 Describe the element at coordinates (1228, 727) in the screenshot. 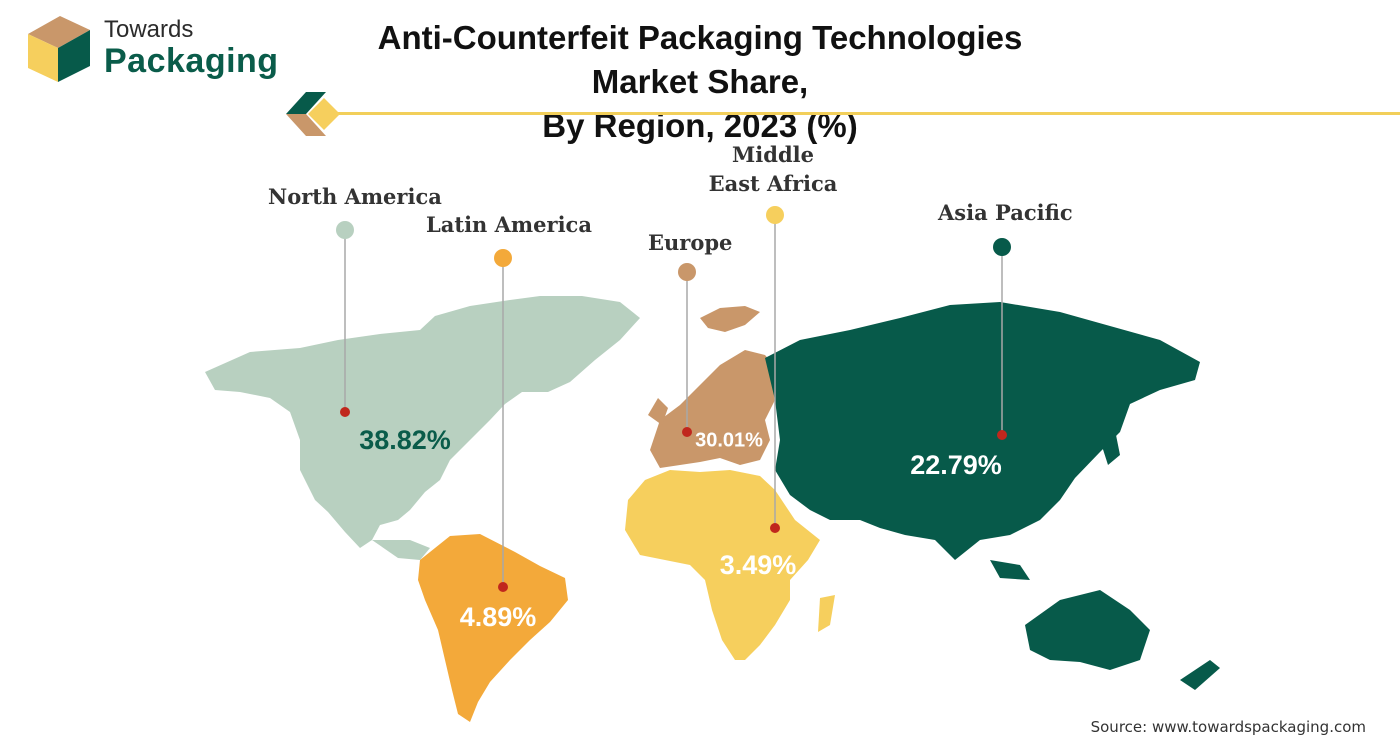

I see `source-note: Source: www.towardspackaging.com` at that location.